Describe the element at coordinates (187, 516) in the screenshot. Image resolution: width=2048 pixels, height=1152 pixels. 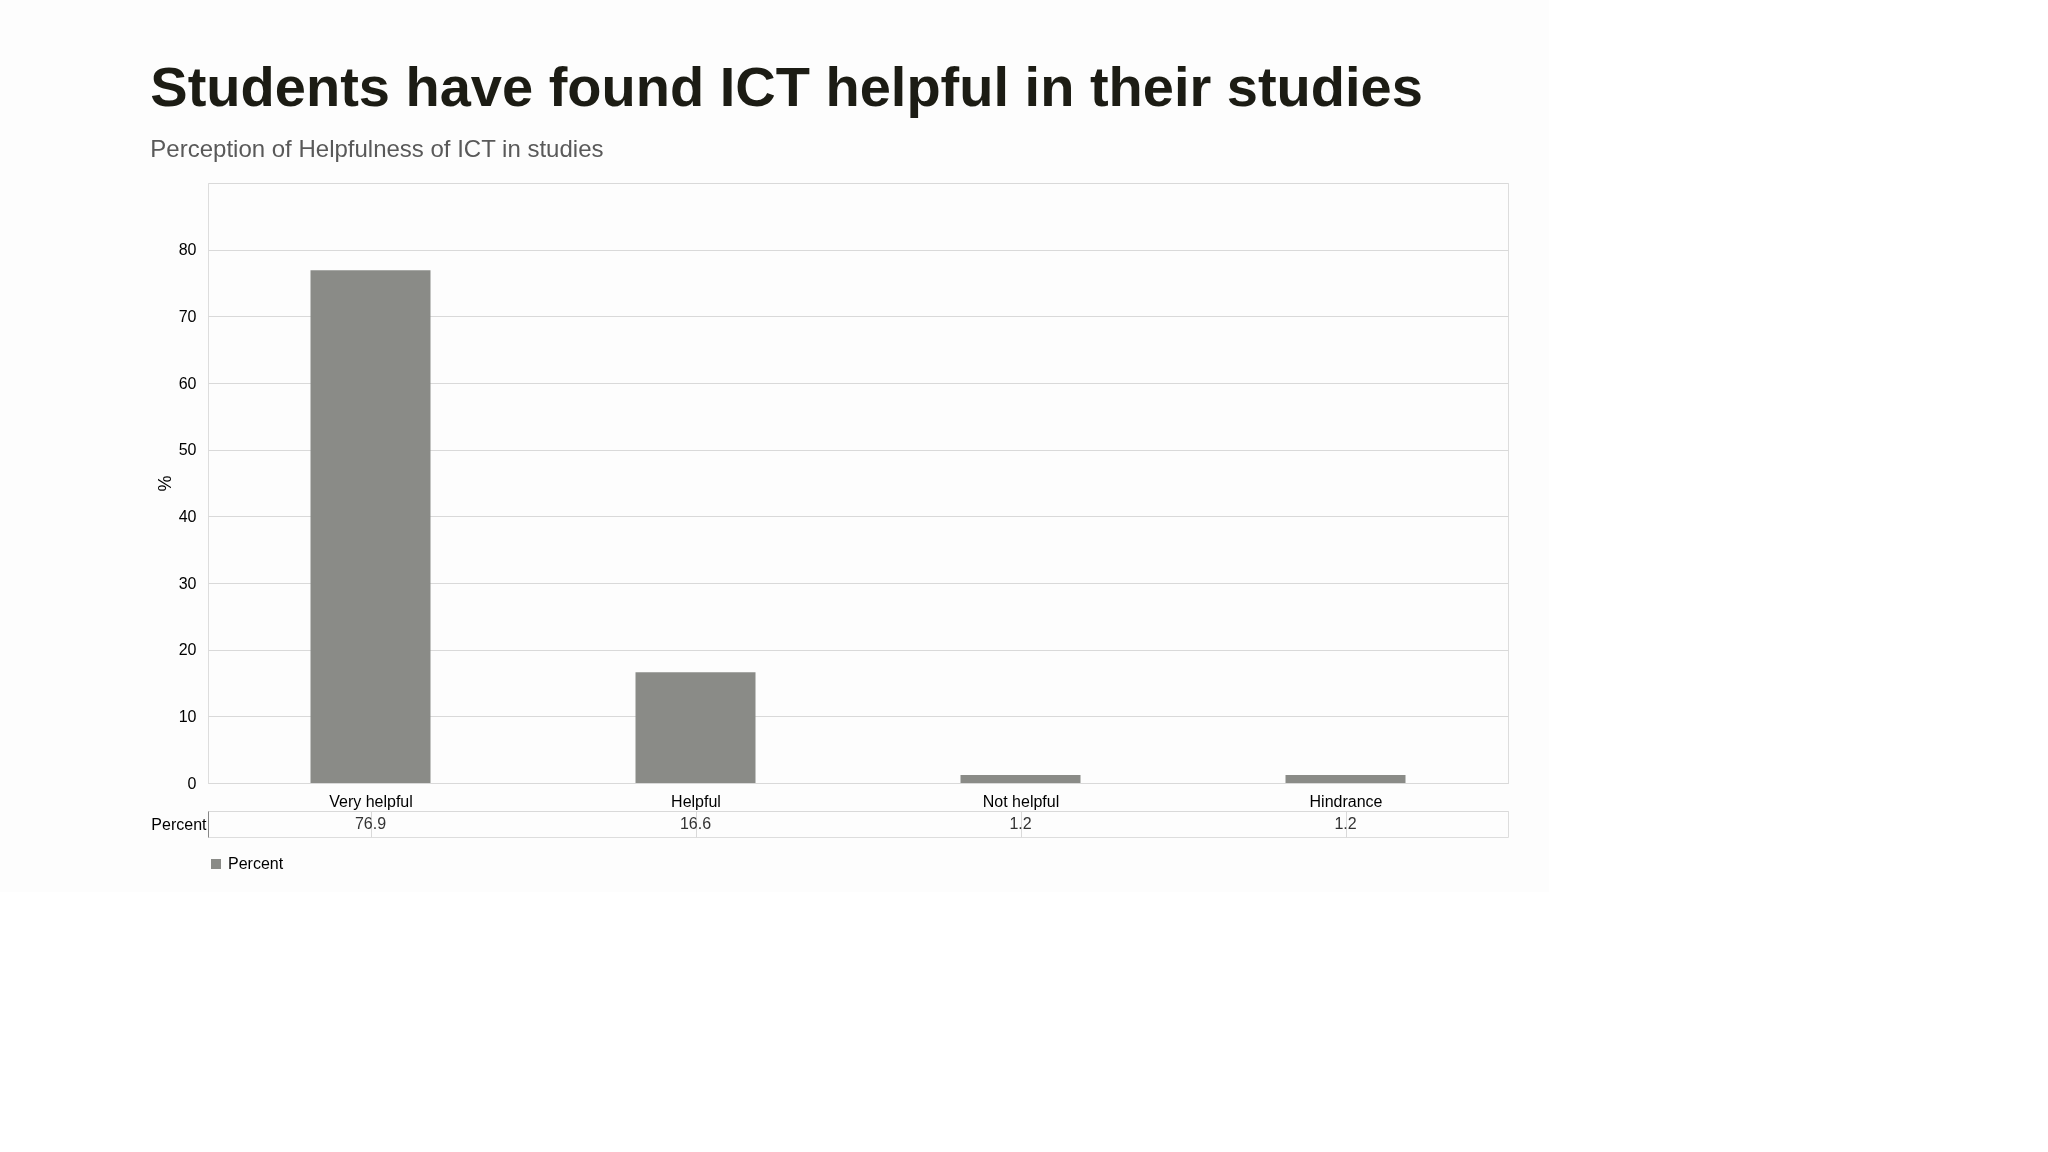
I see `y-tick-label: 40` at that location.